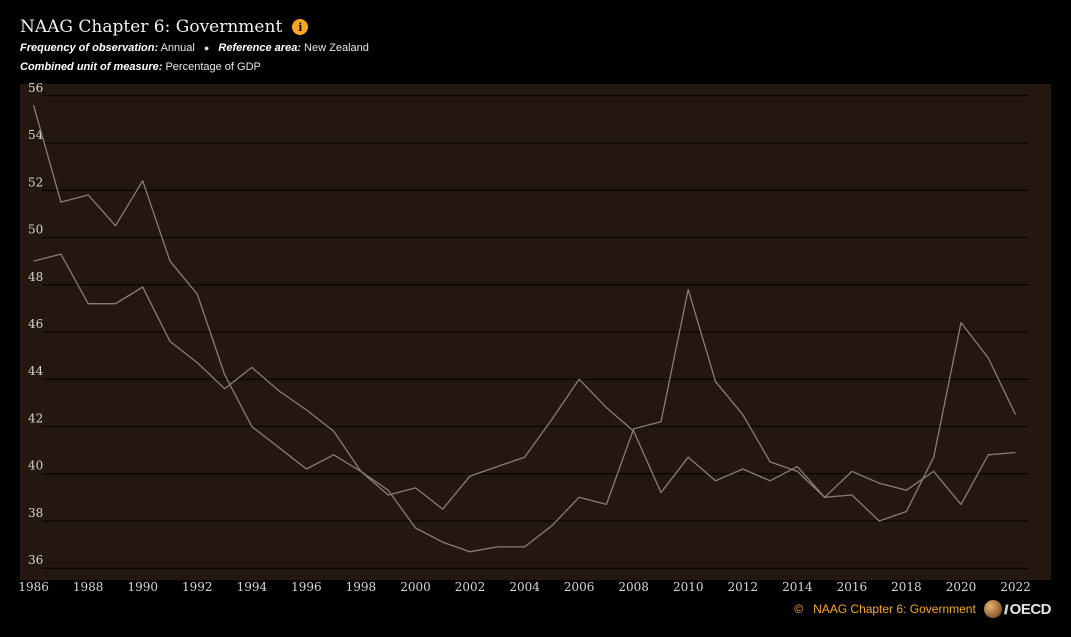 The width and height of the screenshot is (1071, 637). I want to click on copyright-symbol: ©, so click(799, 609).